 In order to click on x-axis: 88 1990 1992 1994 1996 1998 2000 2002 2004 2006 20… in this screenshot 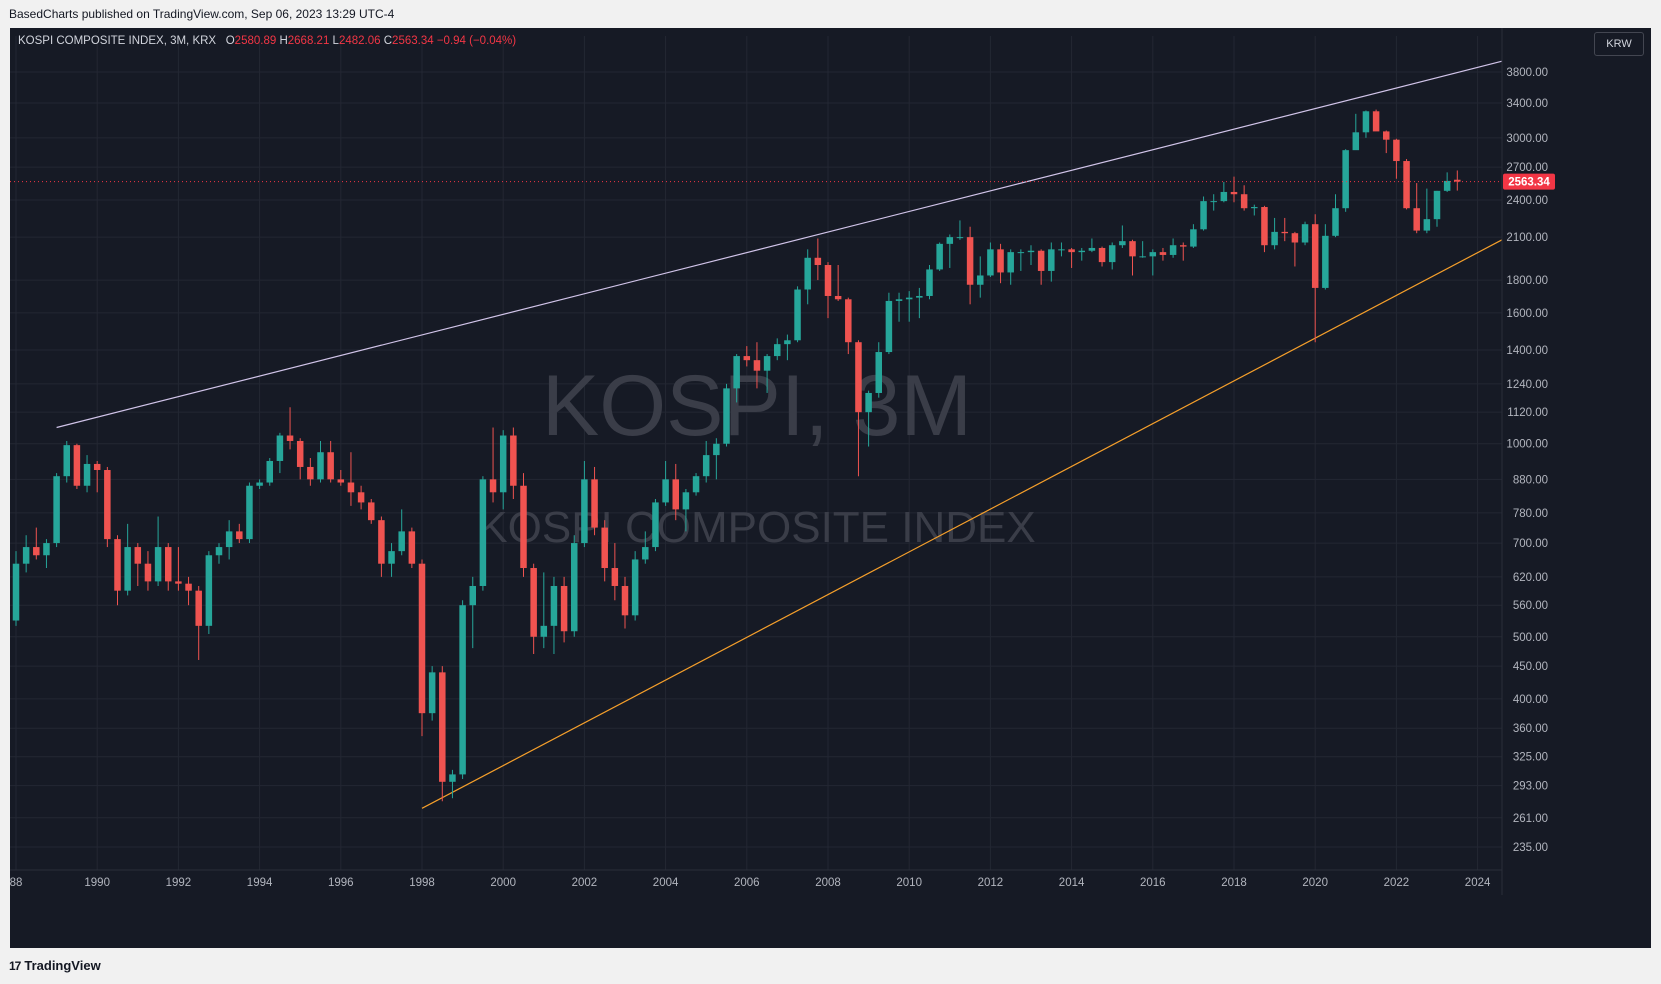, I will do `click(756, 879)`.